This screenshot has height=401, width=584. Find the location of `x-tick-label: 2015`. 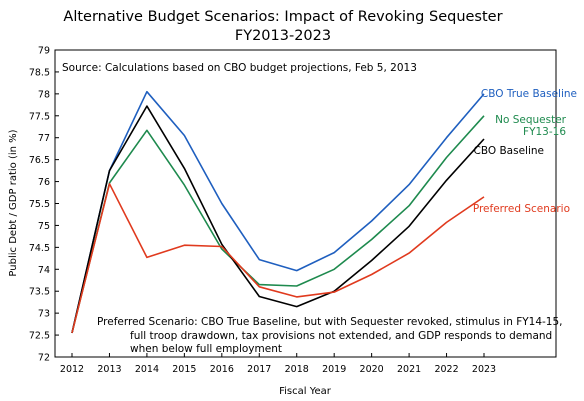

x-tick-label: 2015 is located at coordinates (184, 369).